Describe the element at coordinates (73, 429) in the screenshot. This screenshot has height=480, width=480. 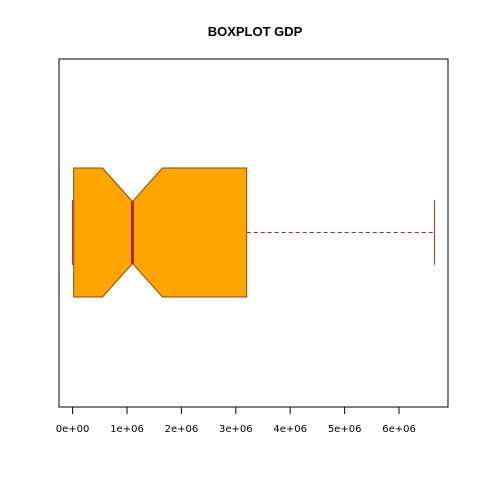
I see `x-tick-label-0: 0e+00` at that location.